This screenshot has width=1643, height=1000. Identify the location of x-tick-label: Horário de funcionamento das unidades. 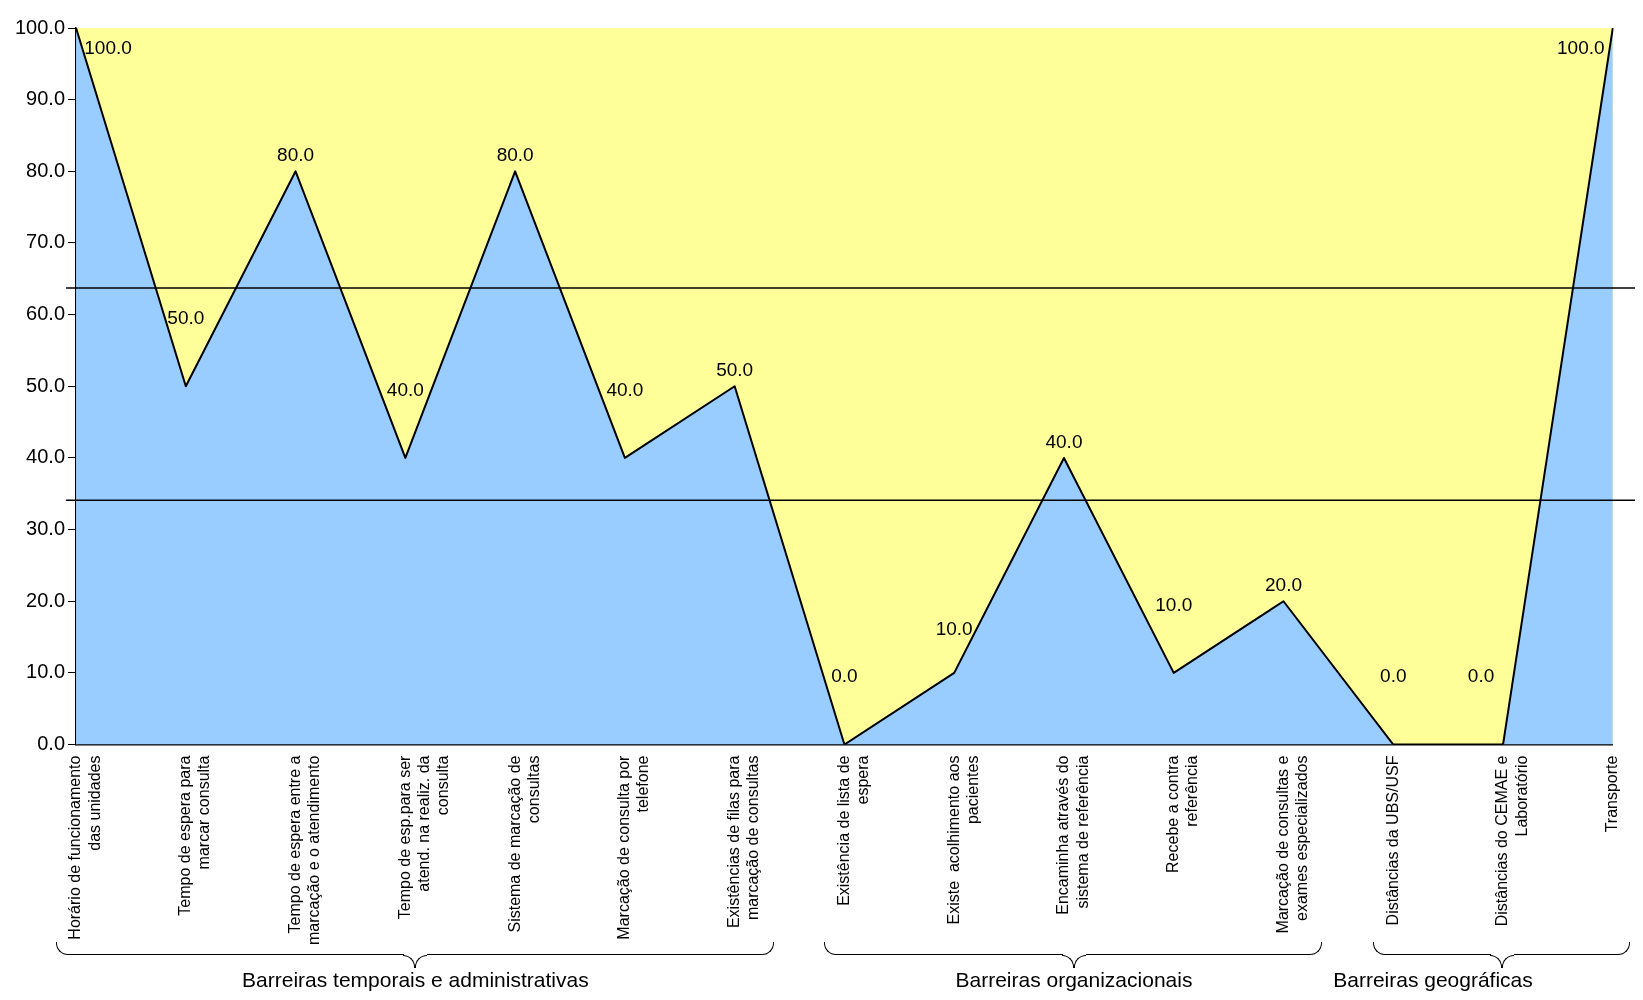
(84, 847).